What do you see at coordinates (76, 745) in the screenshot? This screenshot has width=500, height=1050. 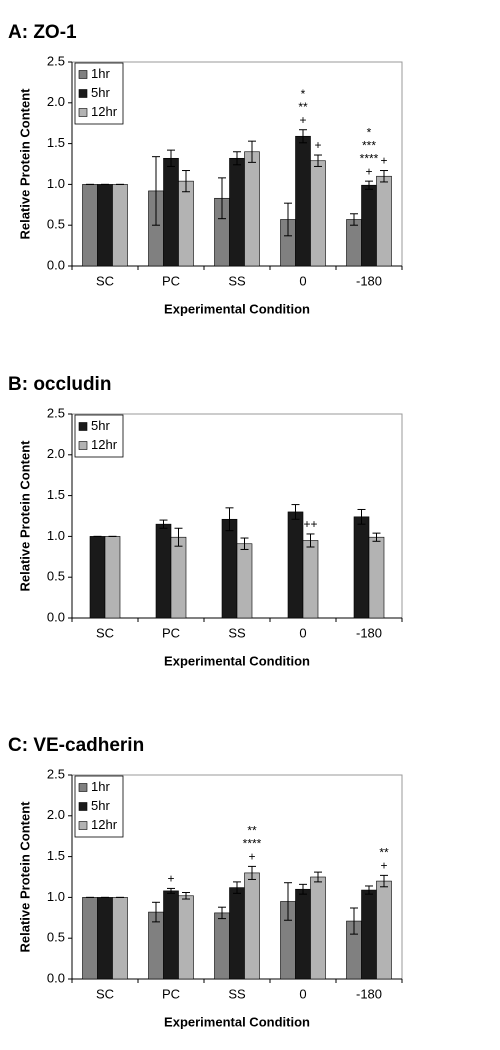 I see `chart-title: C: VE-cadherin` at bounding box center [76, 745].